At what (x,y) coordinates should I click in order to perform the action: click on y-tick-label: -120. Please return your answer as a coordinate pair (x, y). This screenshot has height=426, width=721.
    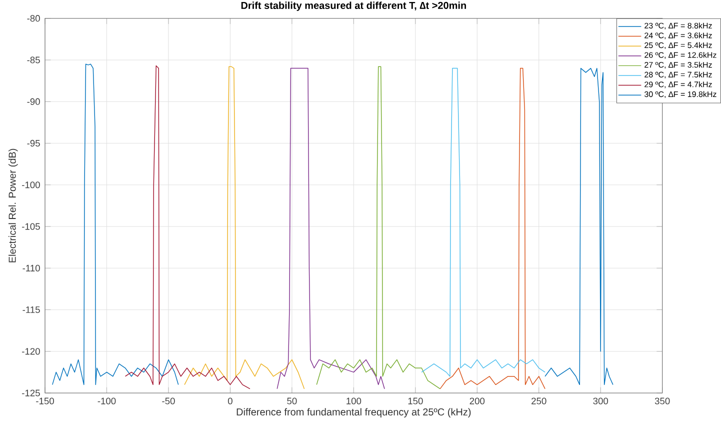
    Looking at the image, I should click on (31, 351).